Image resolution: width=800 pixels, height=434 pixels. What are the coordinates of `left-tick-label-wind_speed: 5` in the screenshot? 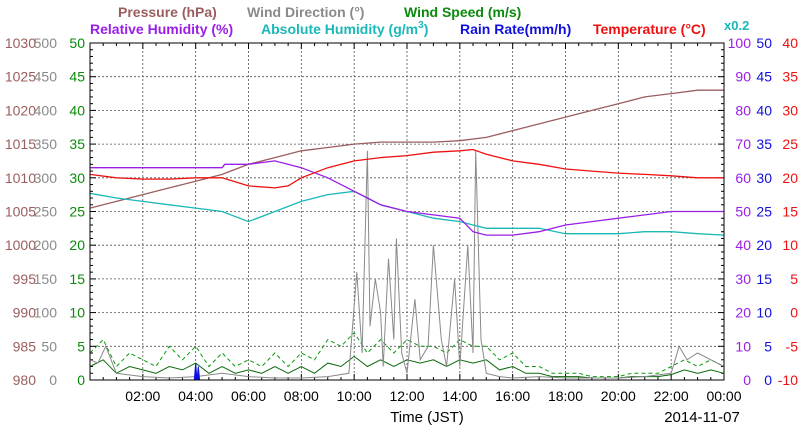 It's located at (81, 346).